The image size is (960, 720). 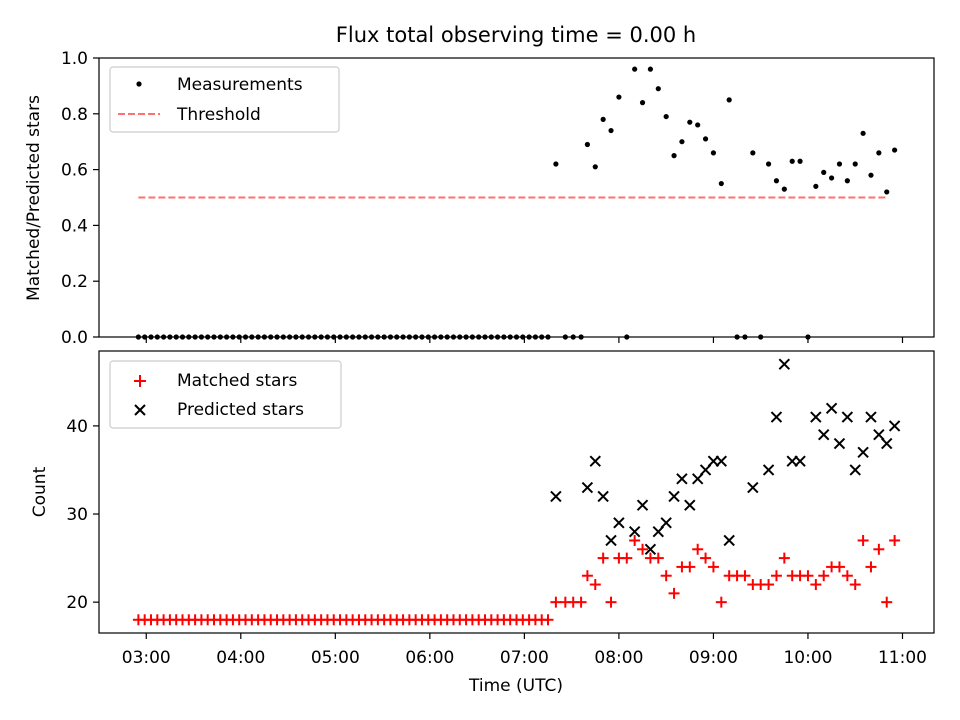 I want to click on top-panel-ylabel: Matched/Predicted stars, so click(x=34, y=198).